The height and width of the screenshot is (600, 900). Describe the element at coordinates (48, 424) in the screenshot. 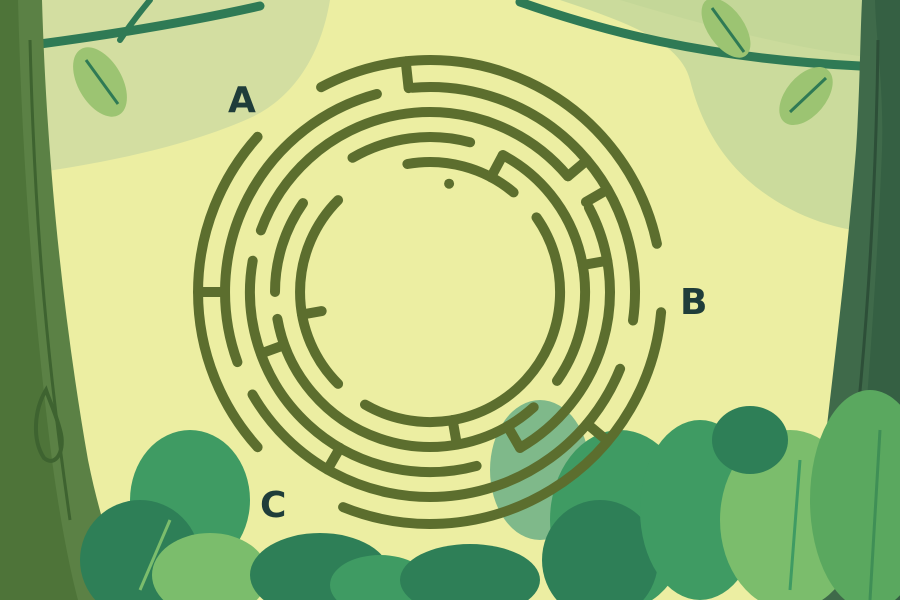

I see `left-trunk-knot` at that location.